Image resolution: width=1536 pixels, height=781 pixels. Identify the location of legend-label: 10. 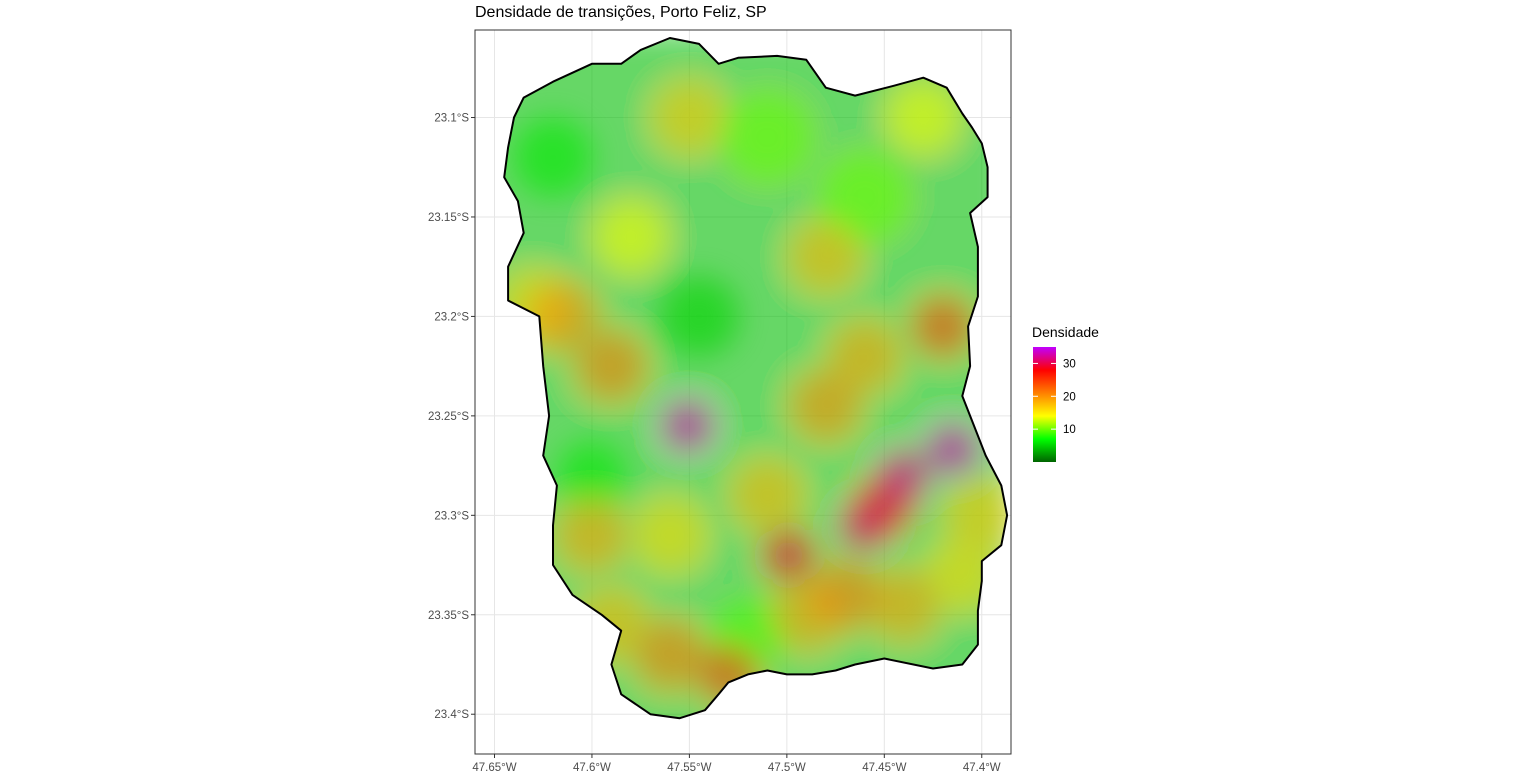
(1069, 430).